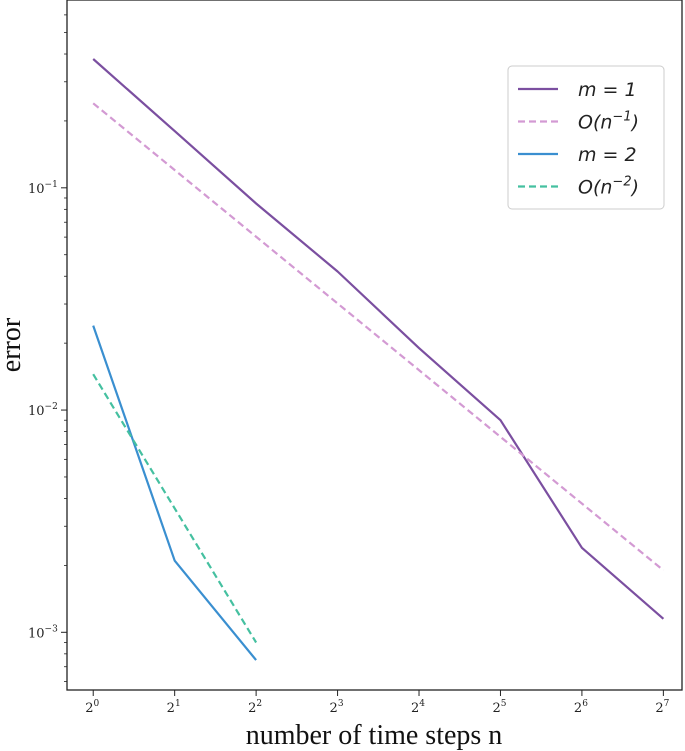 The height and width of the screenshot is (751, 685). I want to click on y-tick-label: 10−2, so click(43, 410).